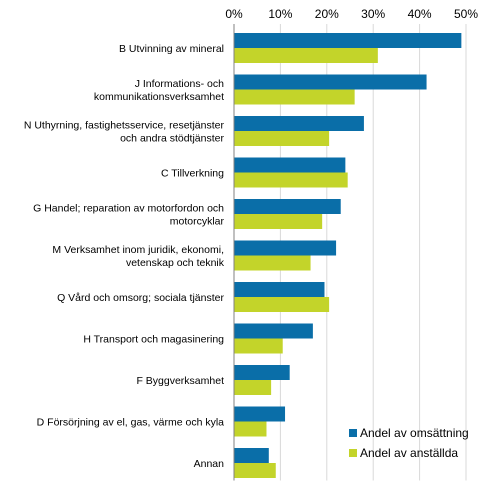 Image resolution: width=491 pixels, height=491 pixels. What do you see at coordinates (373, 14) in the screenshot?
I see `x-tick-label: 30%` at bounding box center [373, 14].